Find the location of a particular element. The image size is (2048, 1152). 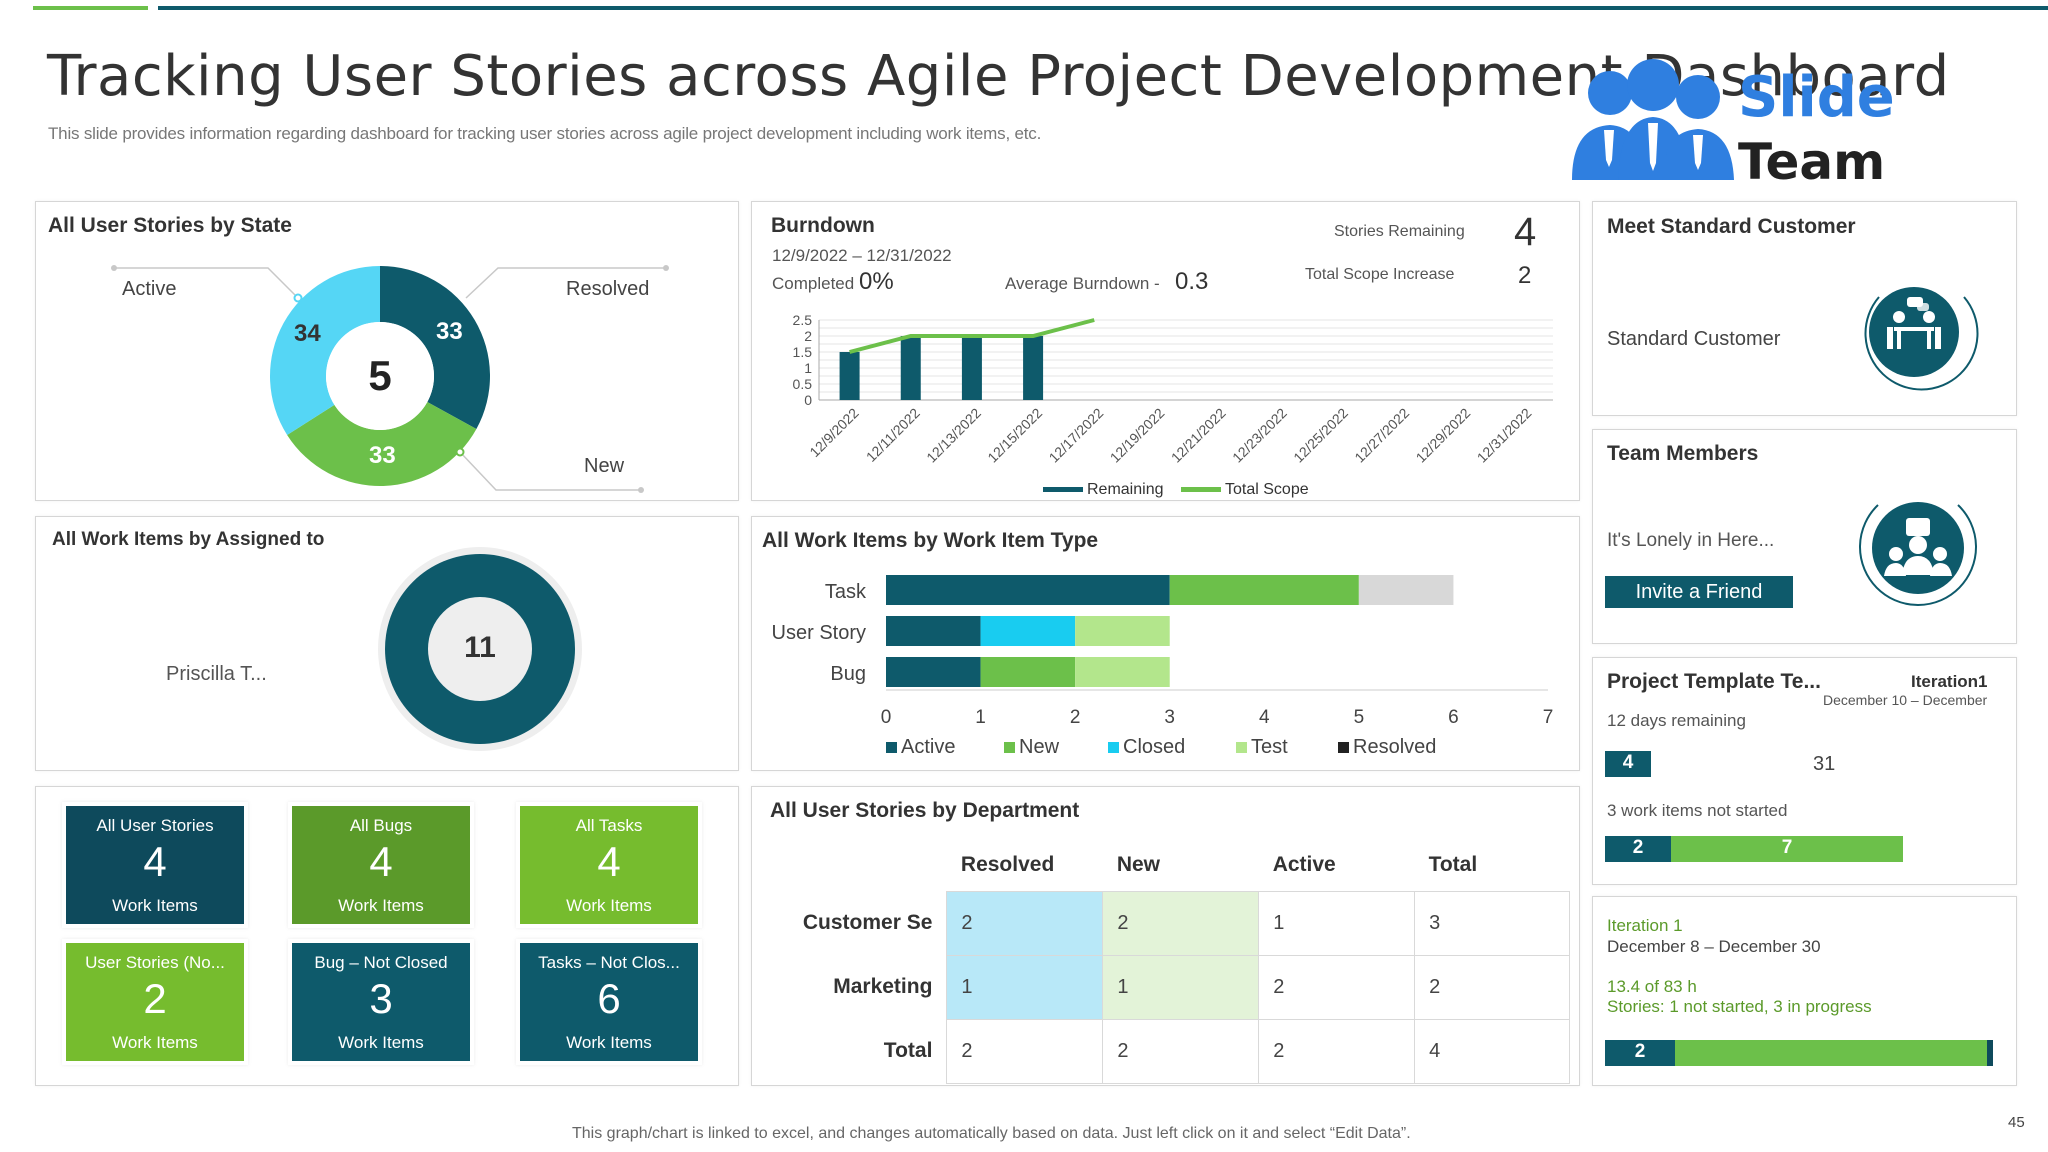

table-corner is located at coordinates (849, 865).